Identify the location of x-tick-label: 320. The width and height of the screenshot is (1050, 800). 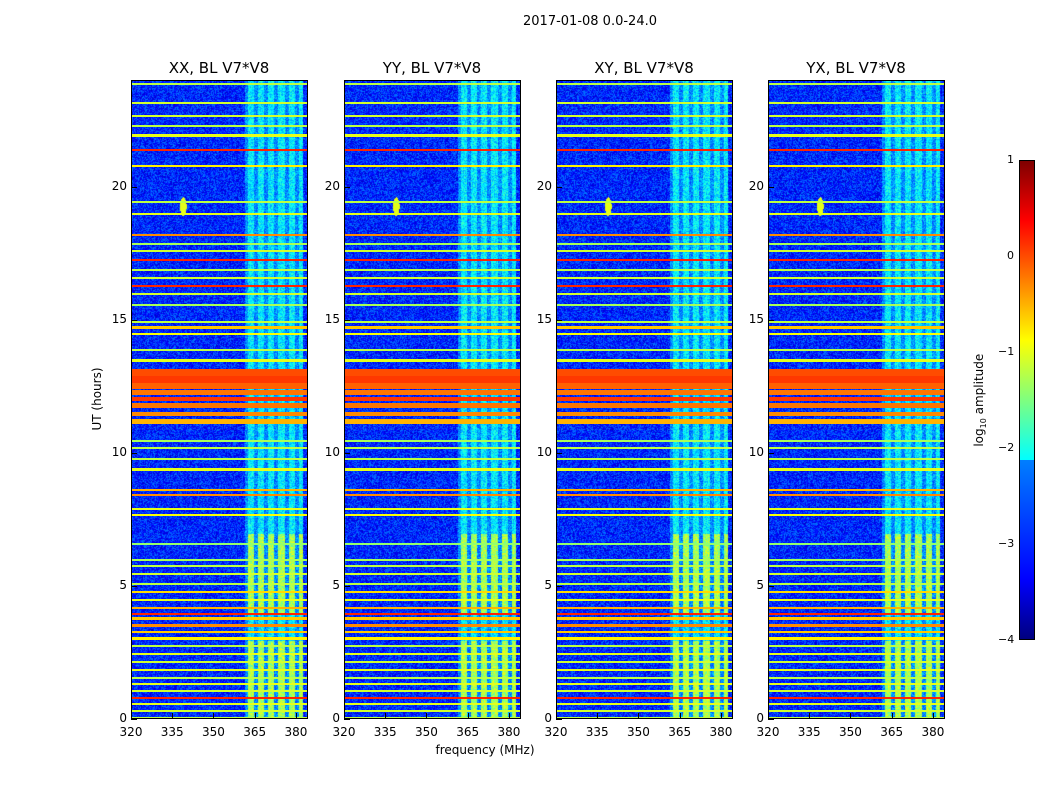
(344, 732).